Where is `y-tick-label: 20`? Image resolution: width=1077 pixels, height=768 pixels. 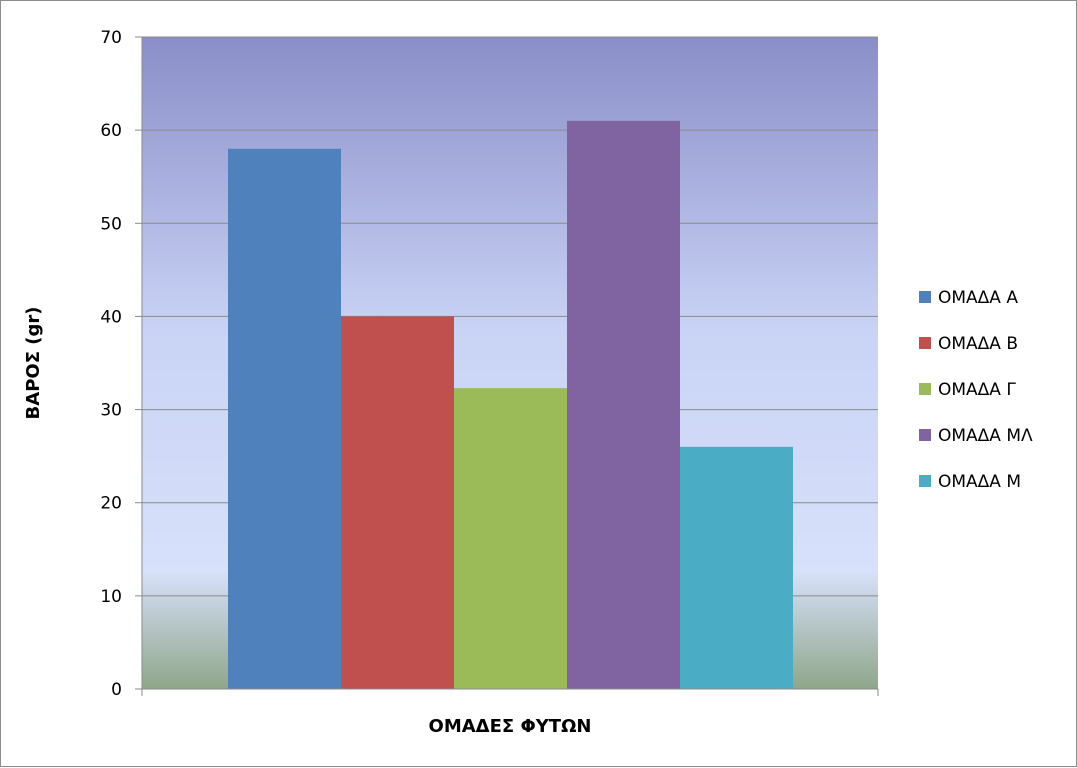
y-tick-label: 20 is located at coordinates (111, 504).